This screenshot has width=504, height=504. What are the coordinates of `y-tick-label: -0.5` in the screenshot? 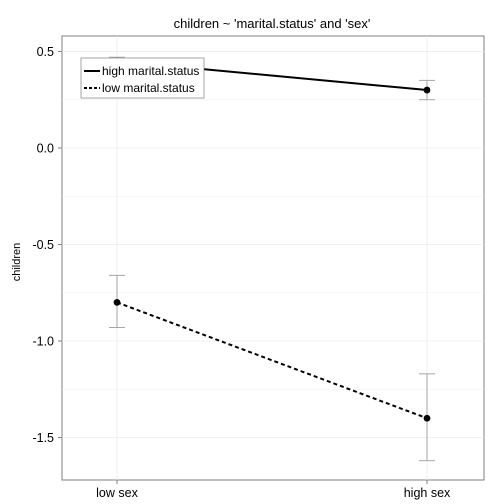 It's located at (43, 245).